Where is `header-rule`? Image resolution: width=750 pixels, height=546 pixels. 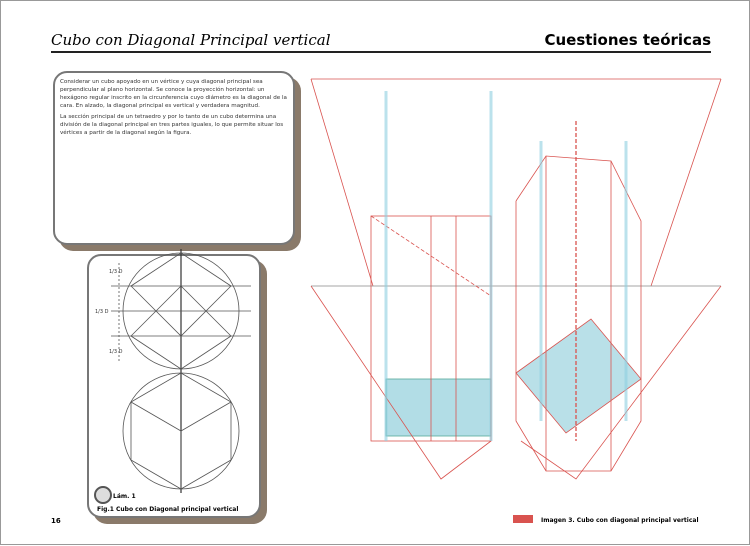 header-rule is located at coordinates (381, 52).